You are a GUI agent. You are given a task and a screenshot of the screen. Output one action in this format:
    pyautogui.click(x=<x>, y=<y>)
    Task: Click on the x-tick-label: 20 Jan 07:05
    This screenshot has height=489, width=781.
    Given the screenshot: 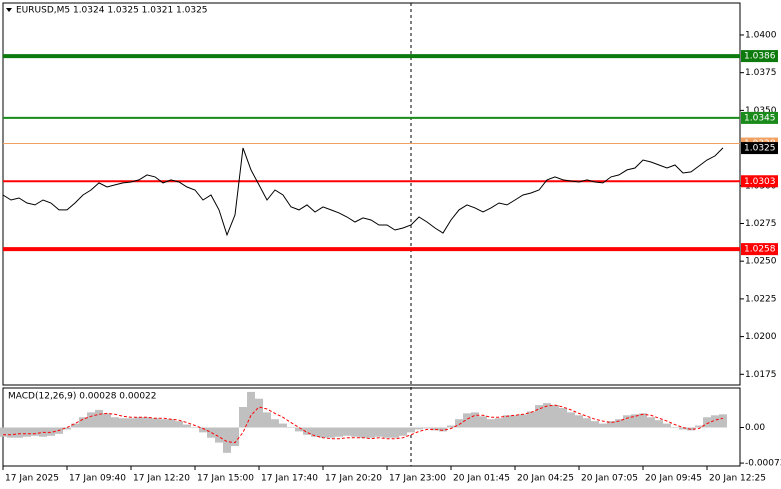 What is the action you would take?
    pyautogui.click(x=609, y=479)
    